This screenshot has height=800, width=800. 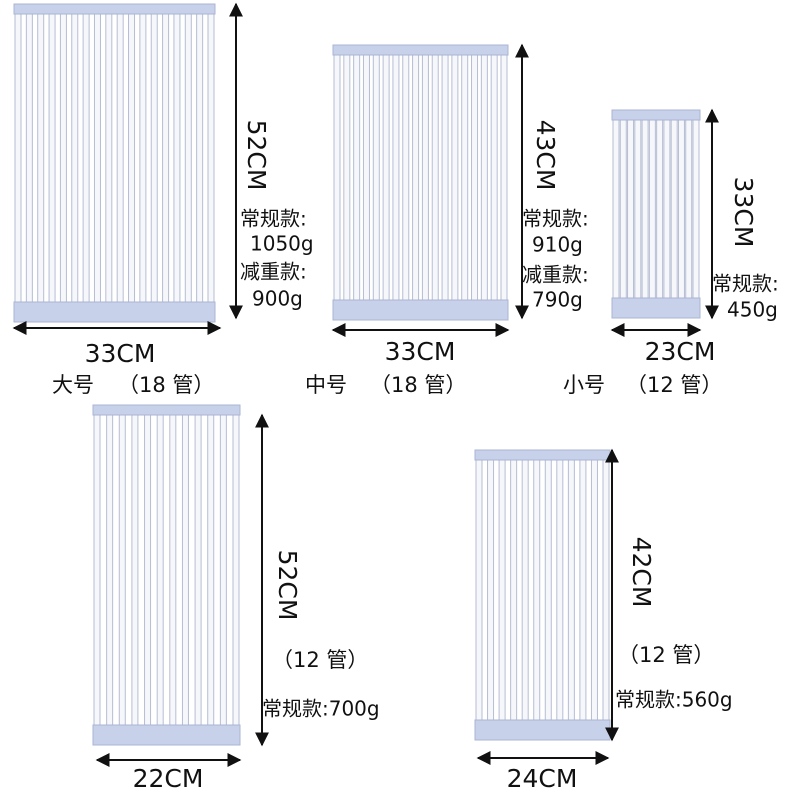 I want to click on height-label: 42CM, so click(x=641, y=572).